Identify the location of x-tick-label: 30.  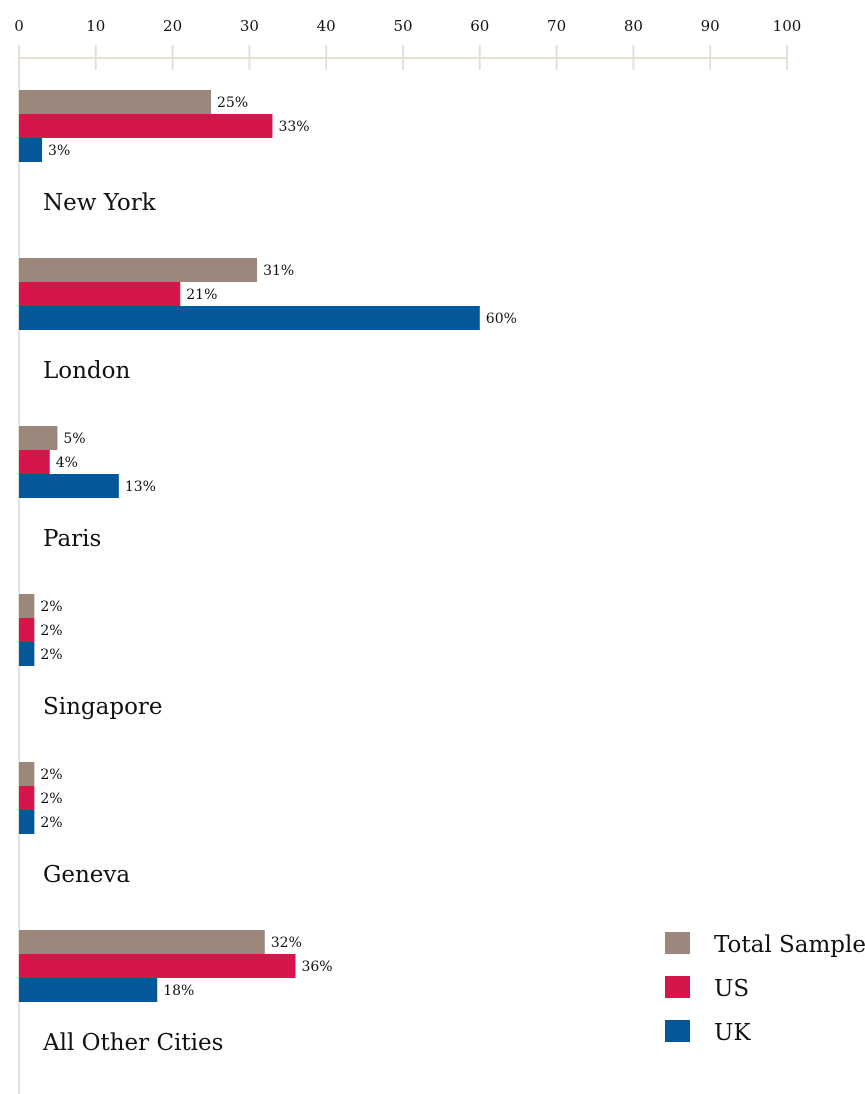
(249, 26).